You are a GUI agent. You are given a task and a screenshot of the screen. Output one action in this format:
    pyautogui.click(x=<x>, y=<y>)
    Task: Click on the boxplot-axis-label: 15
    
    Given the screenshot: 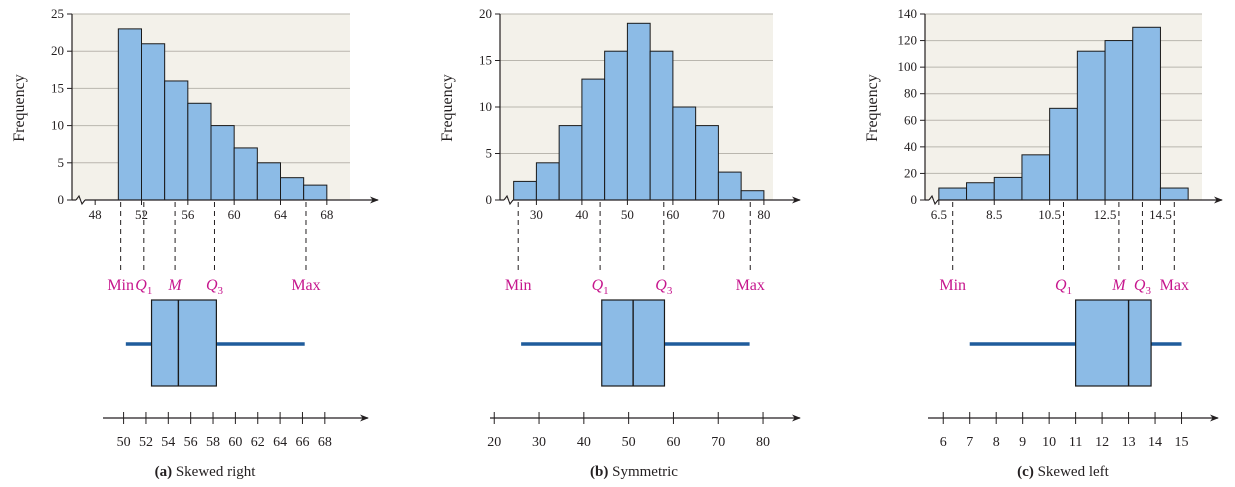 What is the action you would take?
    pyautogui.click(x=1182, y=442)
    